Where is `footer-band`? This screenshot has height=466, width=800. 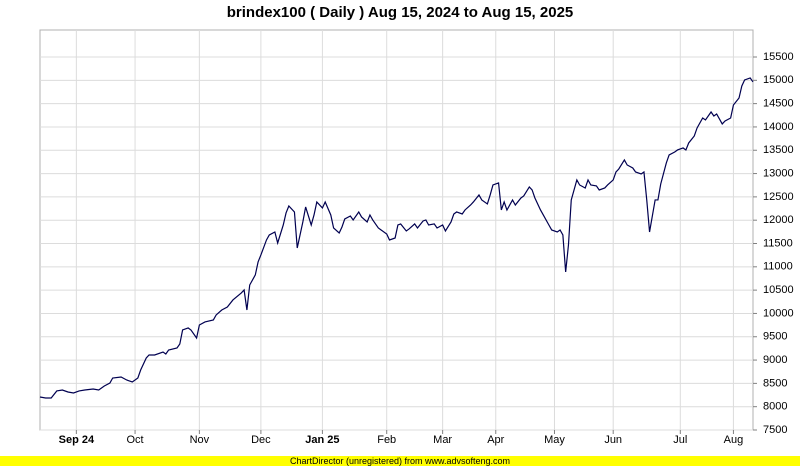
footer-band is located at coordinates (400, 461).